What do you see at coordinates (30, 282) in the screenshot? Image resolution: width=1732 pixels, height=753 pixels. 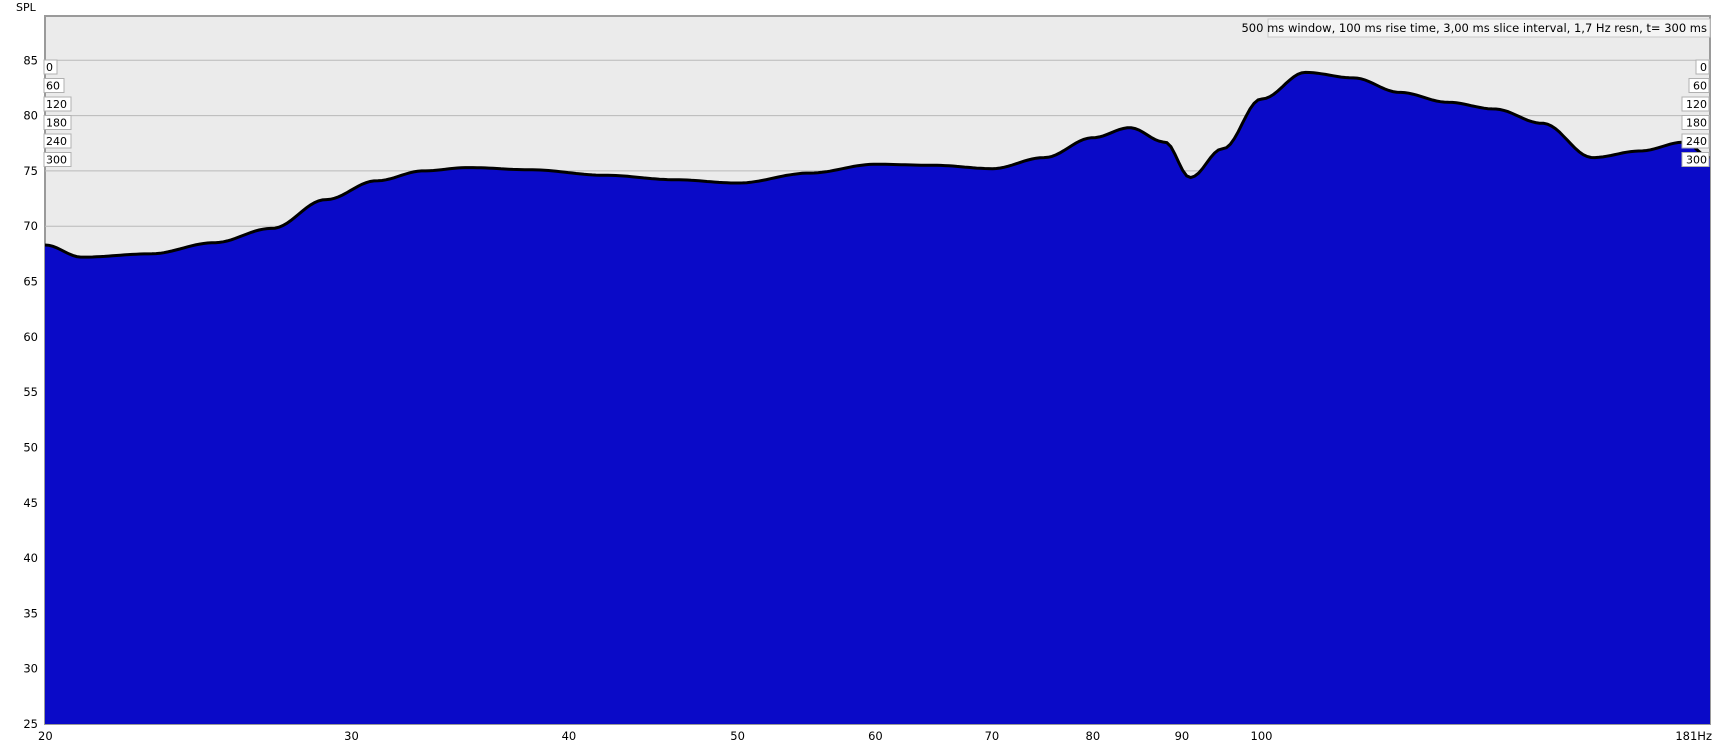 I see `y-tick-65: 65` at bounding box center [30, 282].